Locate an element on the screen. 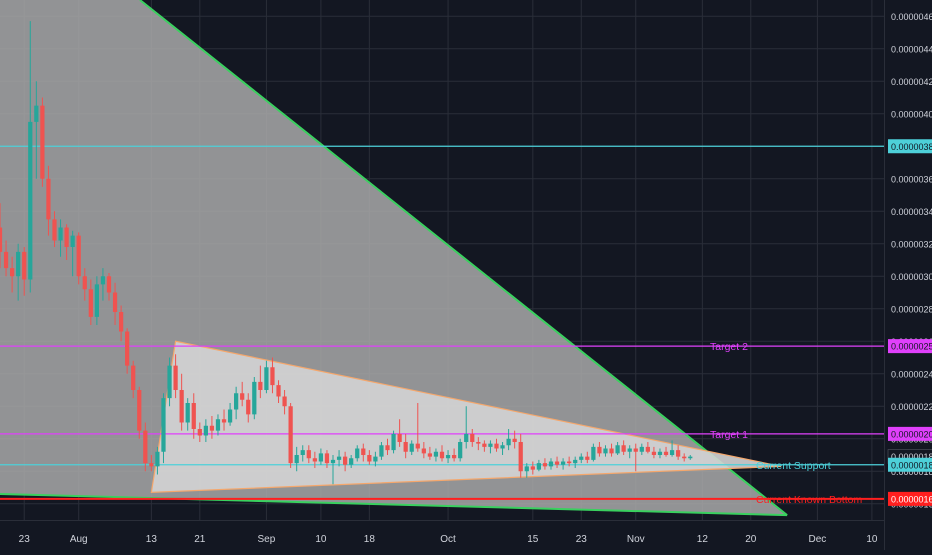 This screenshot has height=555, width=932. time-axis-background is located at coordinates (442, 535).